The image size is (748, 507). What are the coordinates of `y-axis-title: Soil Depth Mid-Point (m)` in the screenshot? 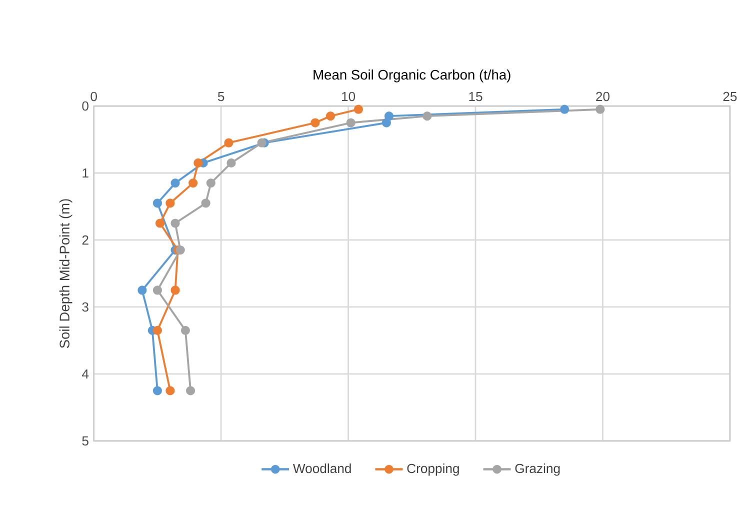 It's located at (65, 273).